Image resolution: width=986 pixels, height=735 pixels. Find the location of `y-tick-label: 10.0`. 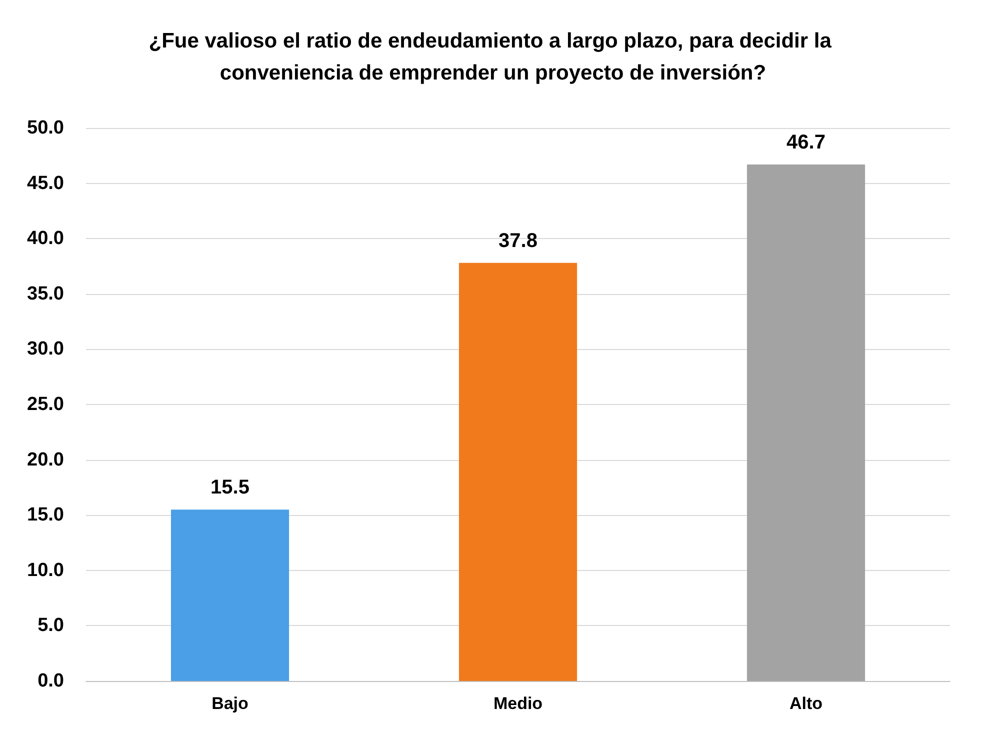

y-tick-label: 10.0 is located at coordinates (45, 570).